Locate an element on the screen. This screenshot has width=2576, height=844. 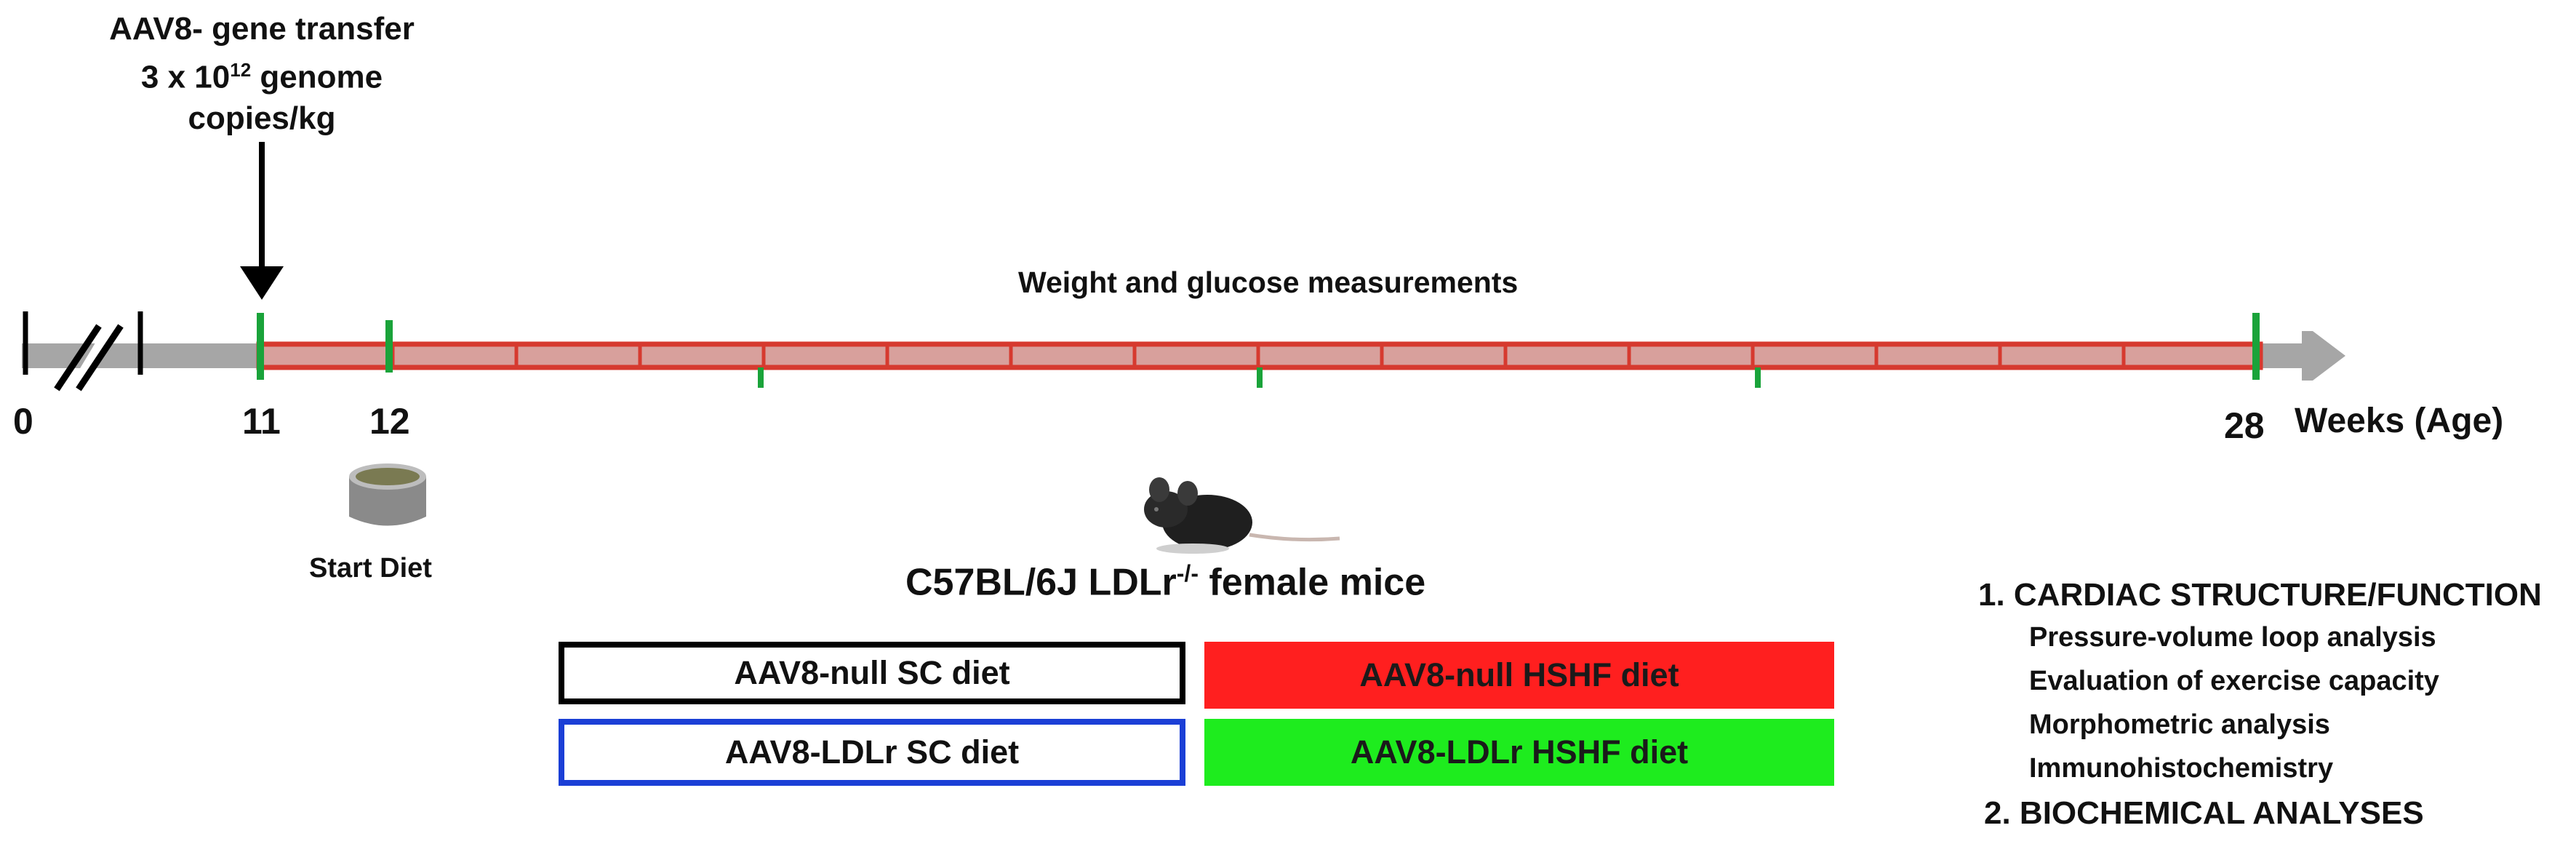
injection-arrow-head is located at coordinates (262, 283).